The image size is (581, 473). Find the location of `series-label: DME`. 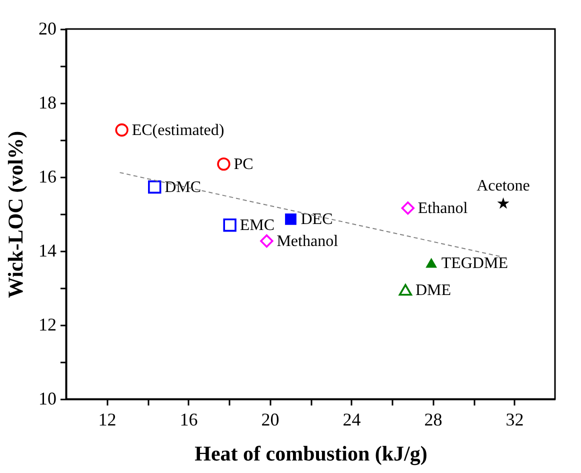

series-label: DME is located at coordinates (433, 290).